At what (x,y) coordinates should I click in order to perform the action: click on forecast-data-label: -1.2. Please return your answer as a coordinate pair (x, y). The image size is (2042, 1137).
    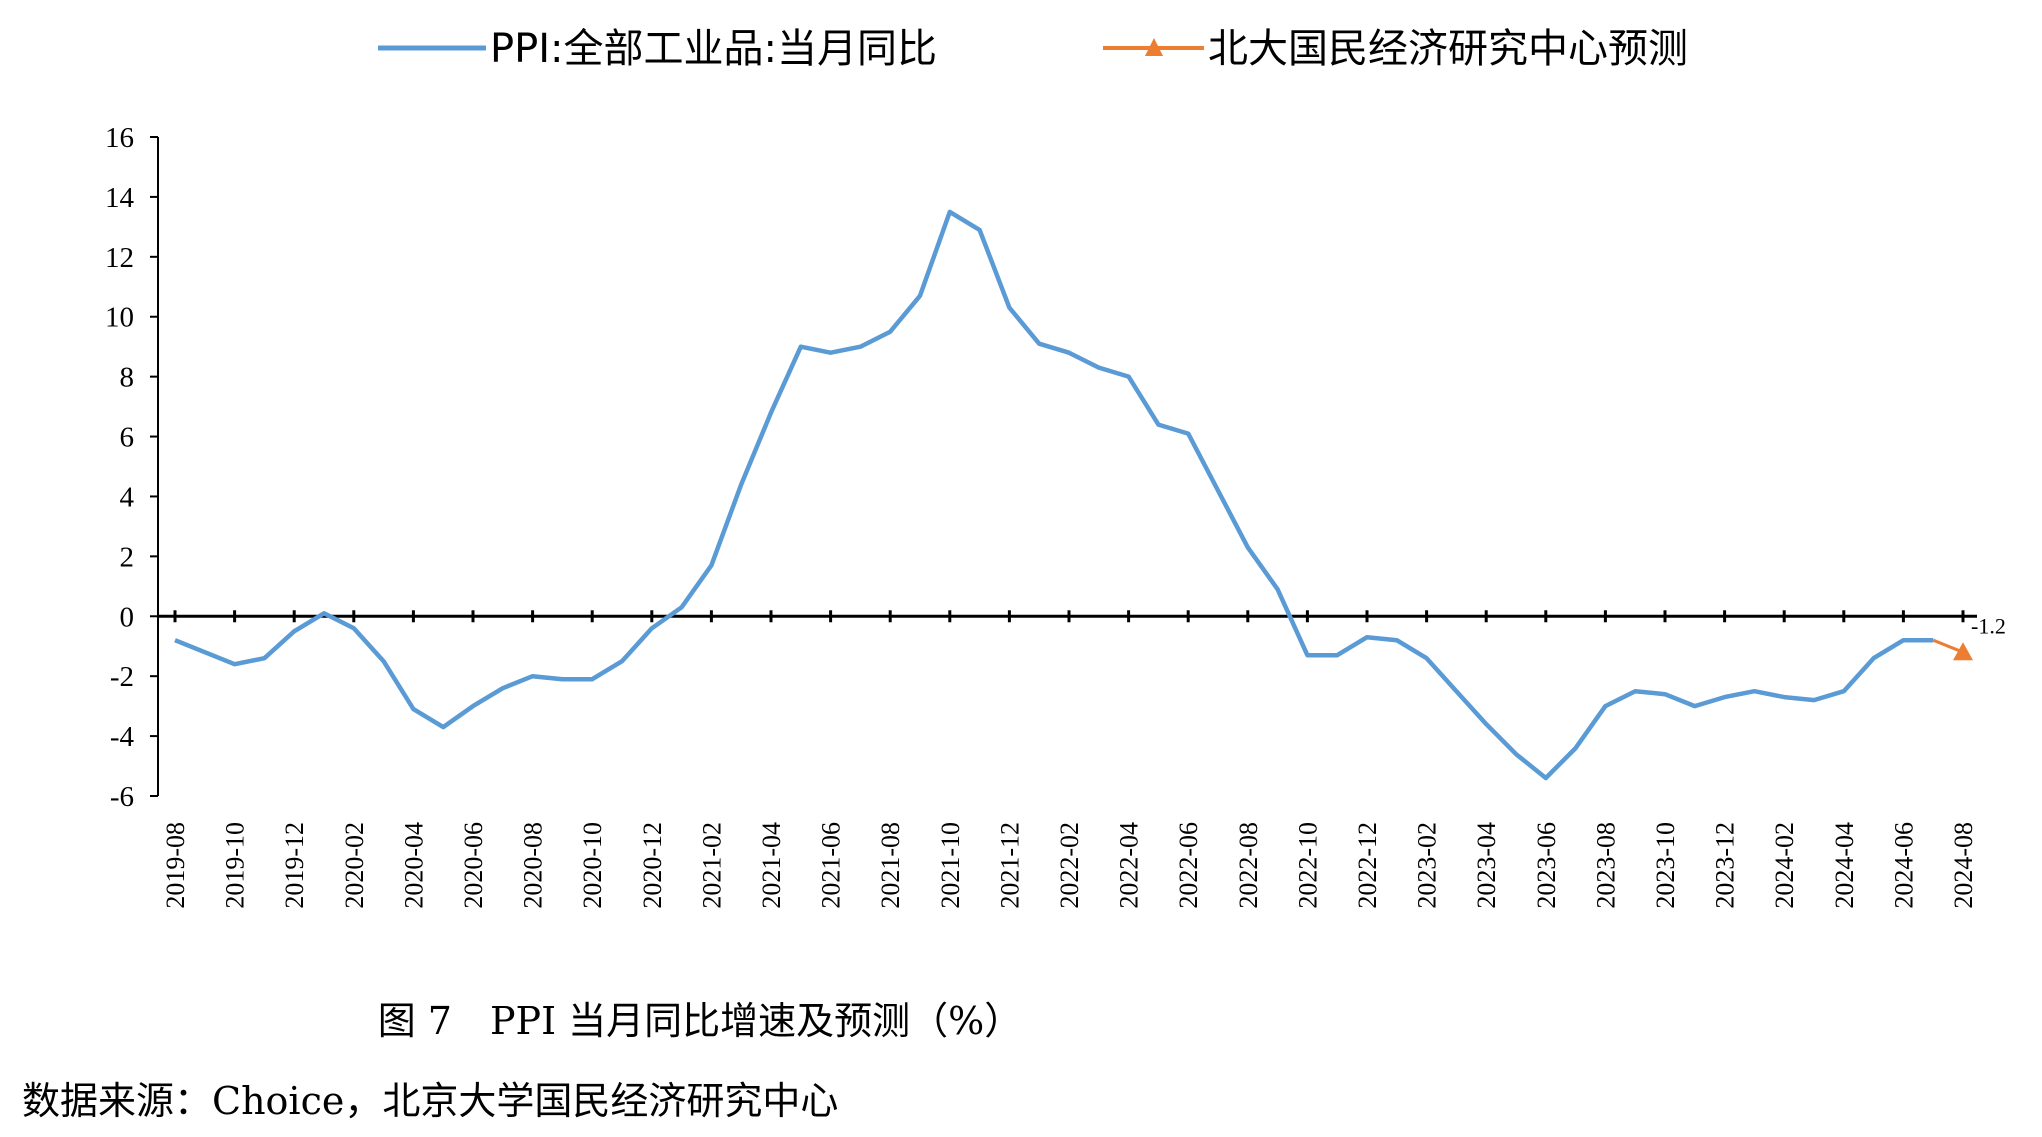
    Looking at the image, I should click on (1988, 625).